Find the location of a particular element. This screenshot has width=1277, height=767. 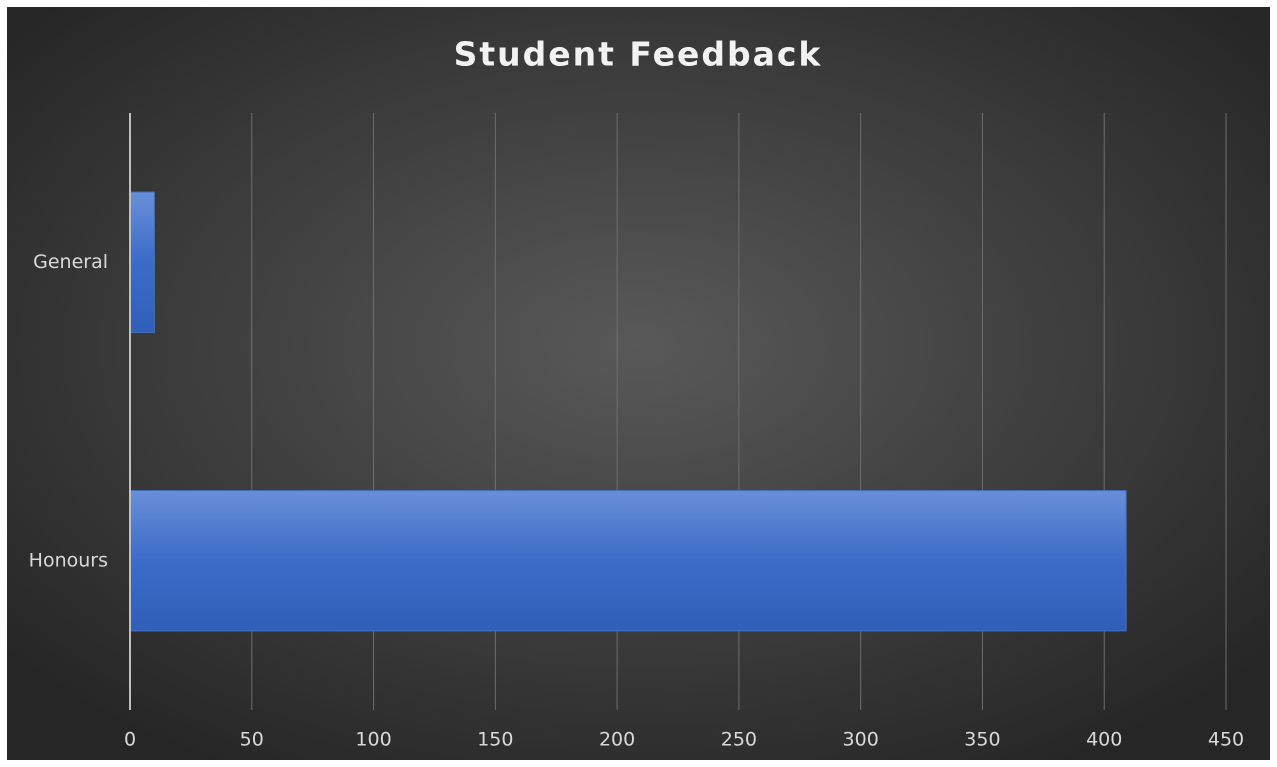

x-tick-label: 350 is located at coordinates (982, 740).